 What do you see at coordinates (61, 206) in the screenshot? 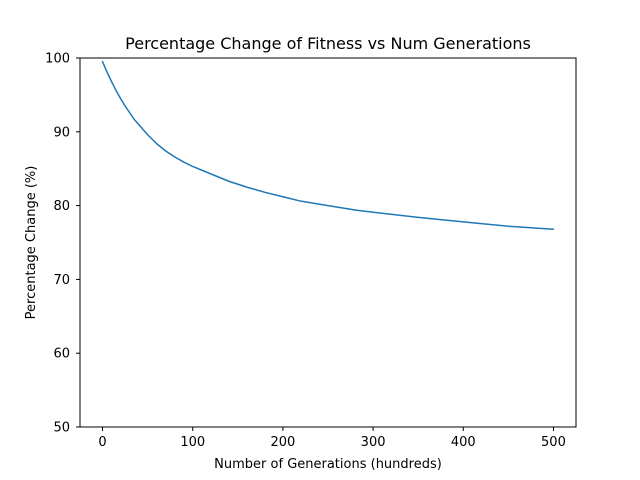
I see `y-tick-label: 80` at bounding box center [61, 206].